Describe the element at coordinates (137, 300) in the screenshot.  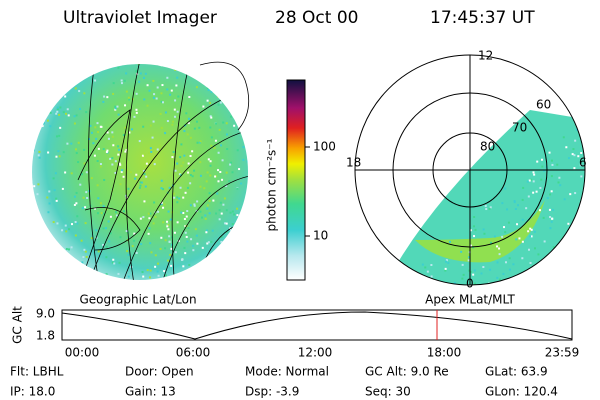
I see `left-caption: Geographic Lat/Lon` at that location.